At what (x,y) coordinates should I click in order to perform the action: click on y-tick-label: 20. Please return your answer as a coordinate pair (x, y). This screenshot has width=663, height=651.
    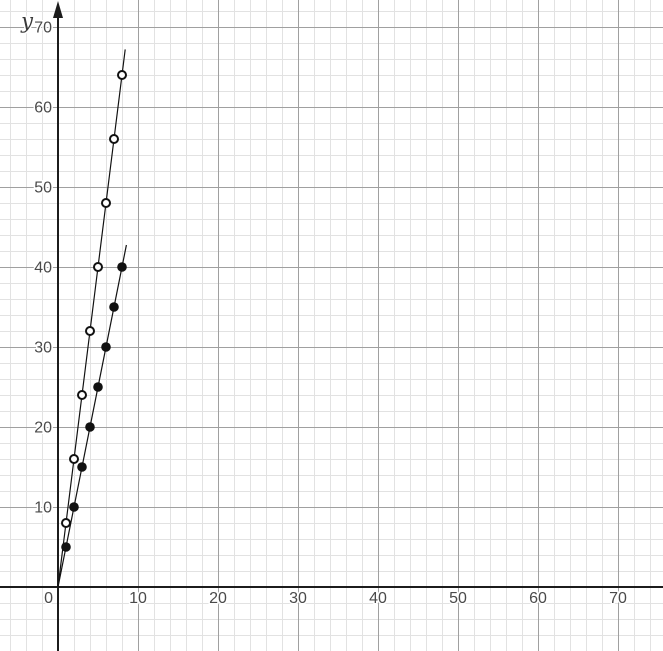
    Looking at the image, I should click on (43, 428).